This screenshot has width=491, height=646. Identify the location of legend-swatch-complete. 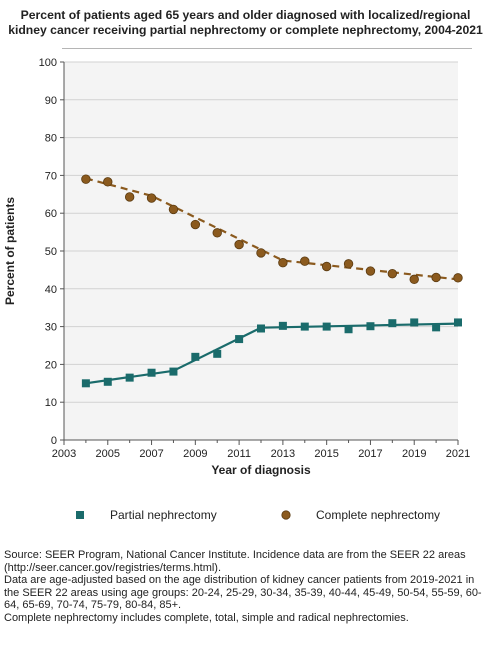
(286, 515).